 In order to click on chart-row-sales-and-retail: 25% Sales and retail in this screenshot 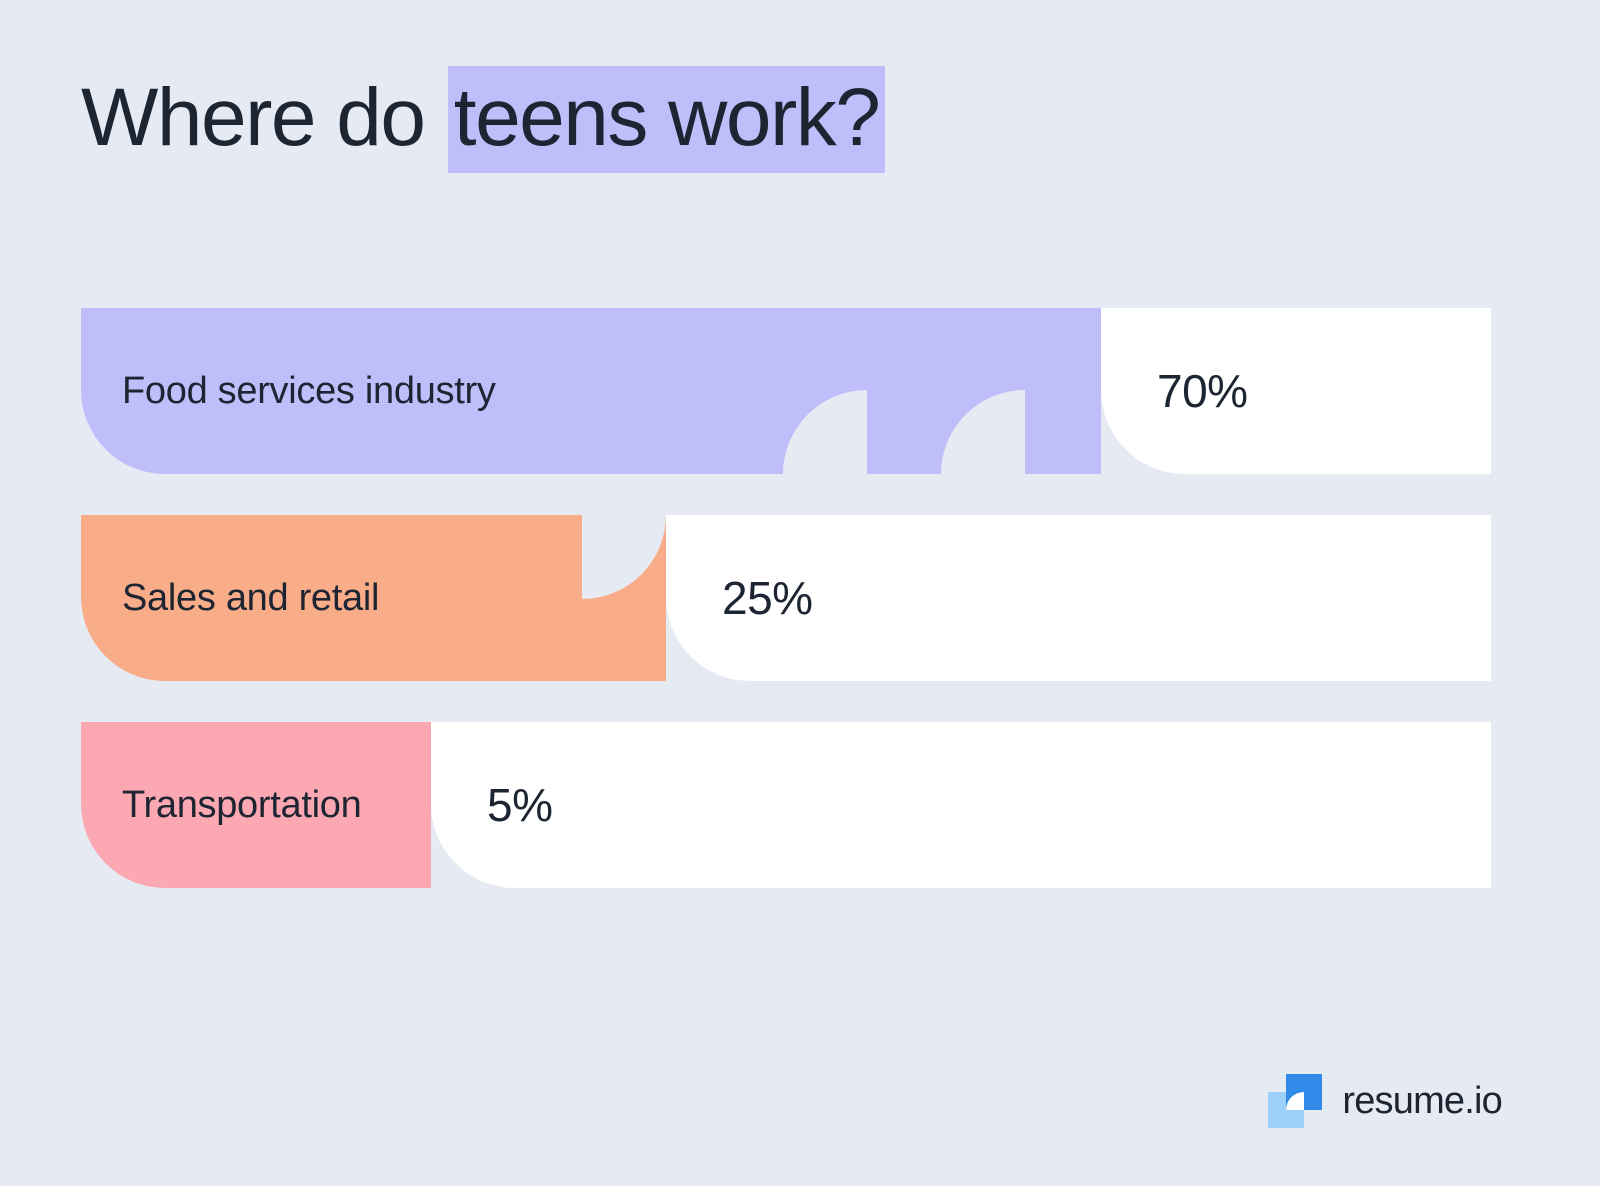, I will do `click(786, 598)`.